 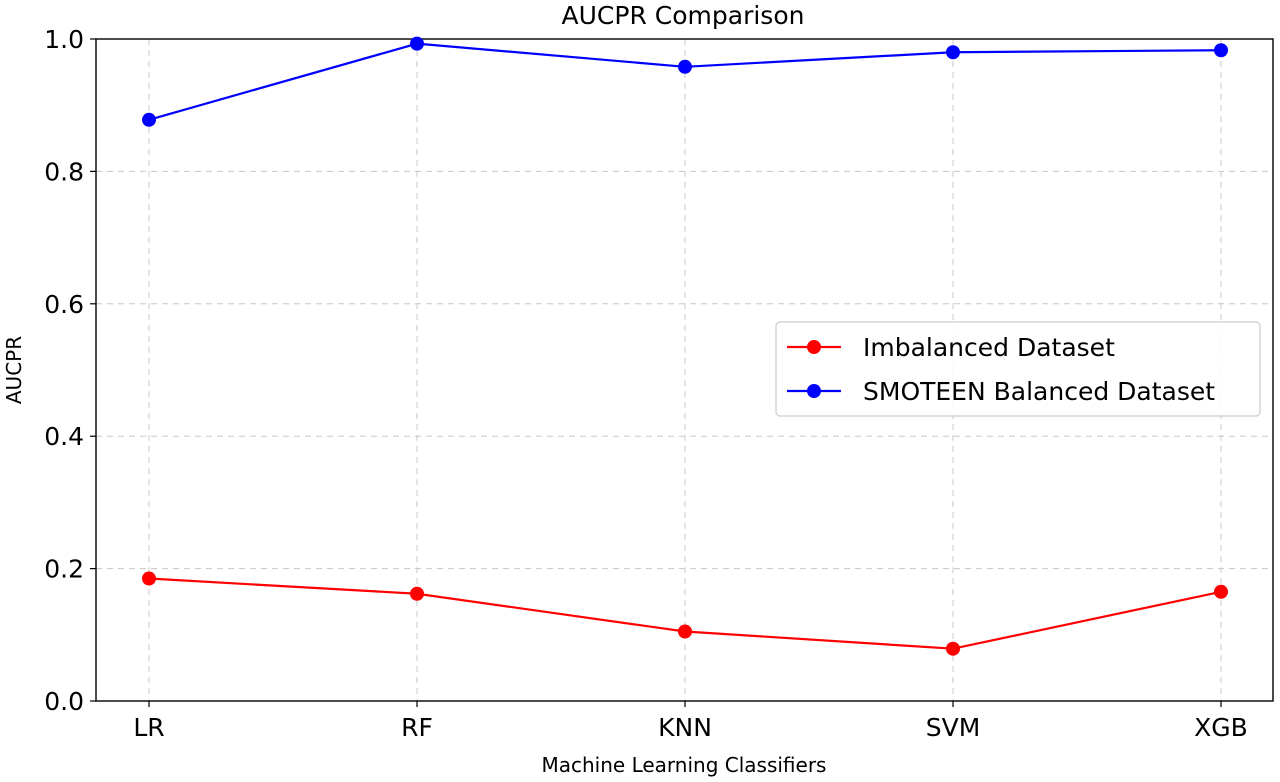 What do you see at coordinates (685, 727) in the screenshot?
I see `x-tick-label: KNN` at bounding box center [685, 727].